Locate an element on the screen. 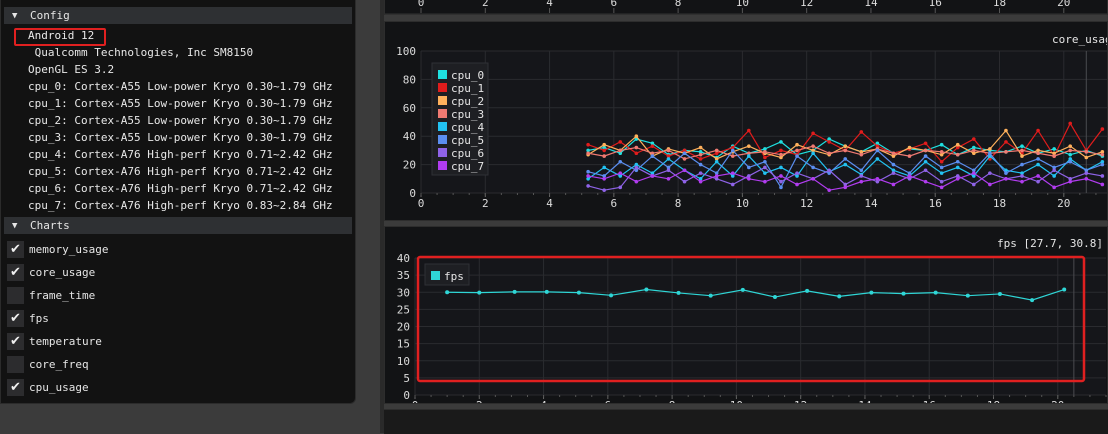  chart-toggle-memory-usage: ✔ memory_usage is located at coordinates (57, 249).